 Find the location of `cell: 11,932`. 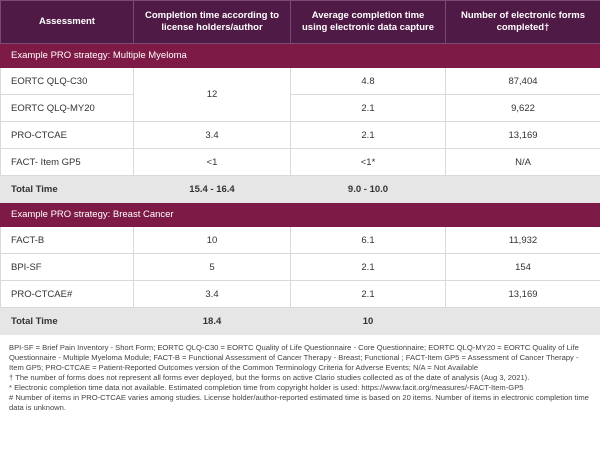

cell: 11,932 is located at coordinates (522, 240).